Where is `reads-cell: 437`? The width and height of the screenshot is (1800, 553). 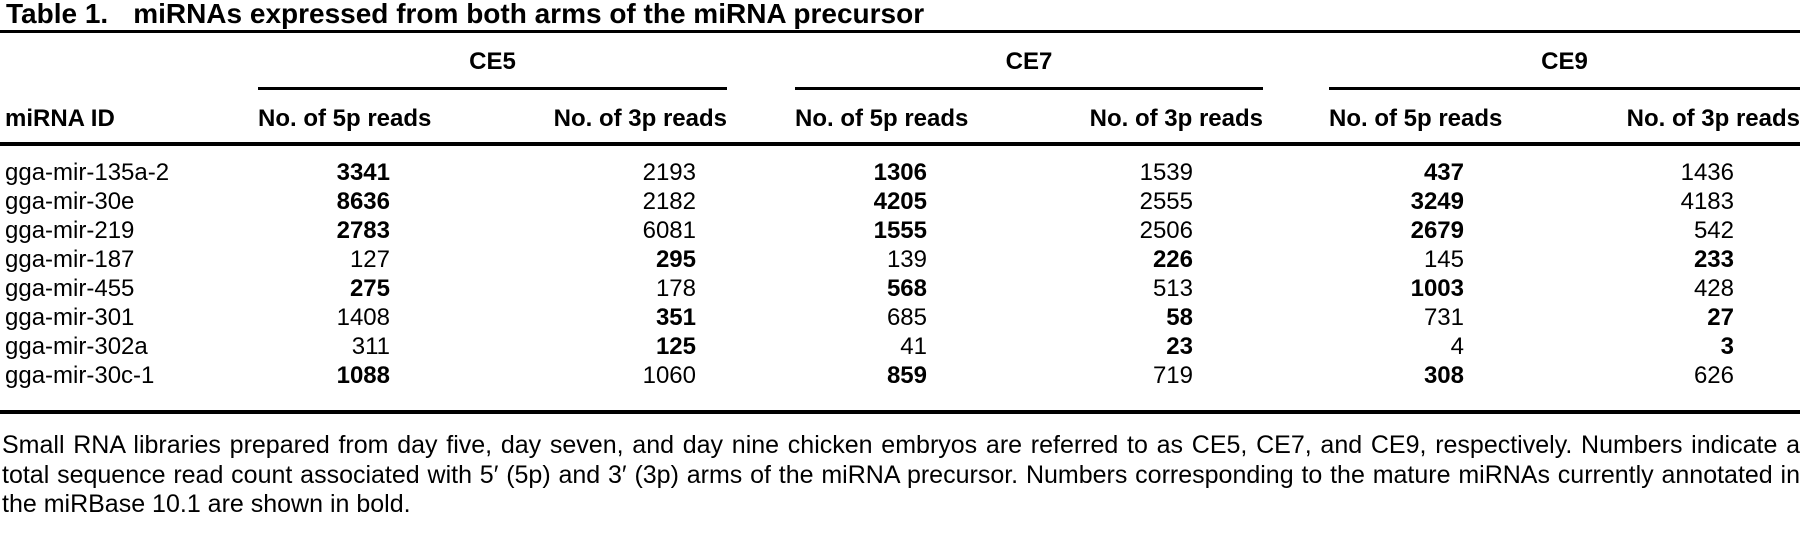
reads-cell: 437 is located at coordinates (1443, 172).